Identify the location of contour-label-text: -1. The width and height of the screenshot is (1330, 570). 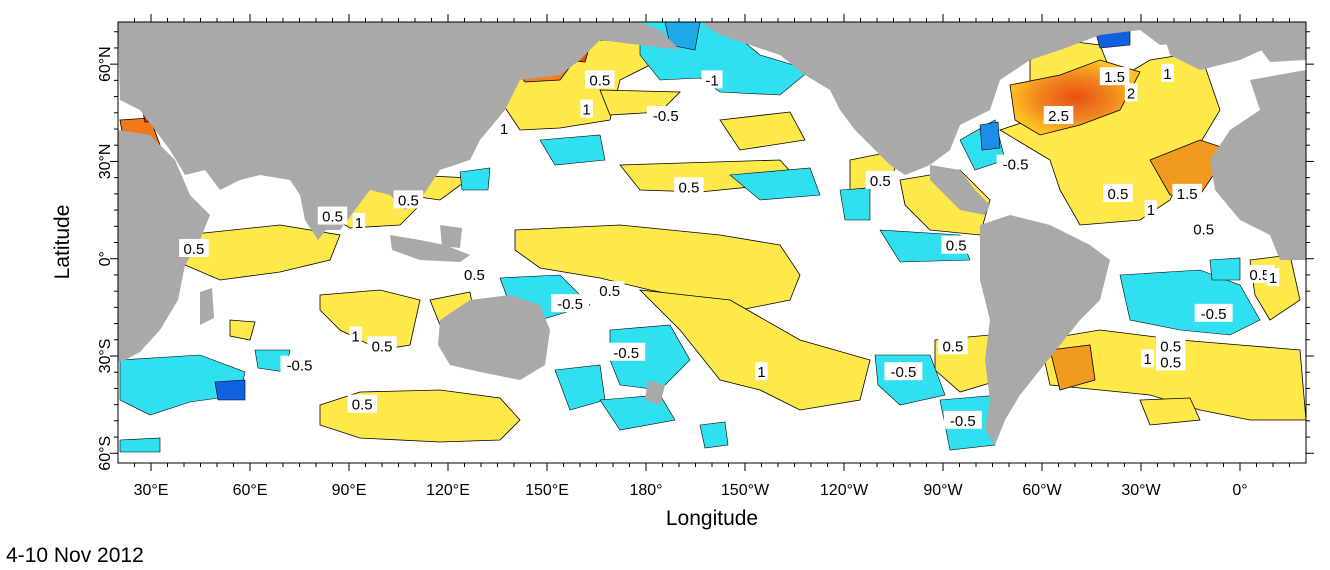
(711, 80).